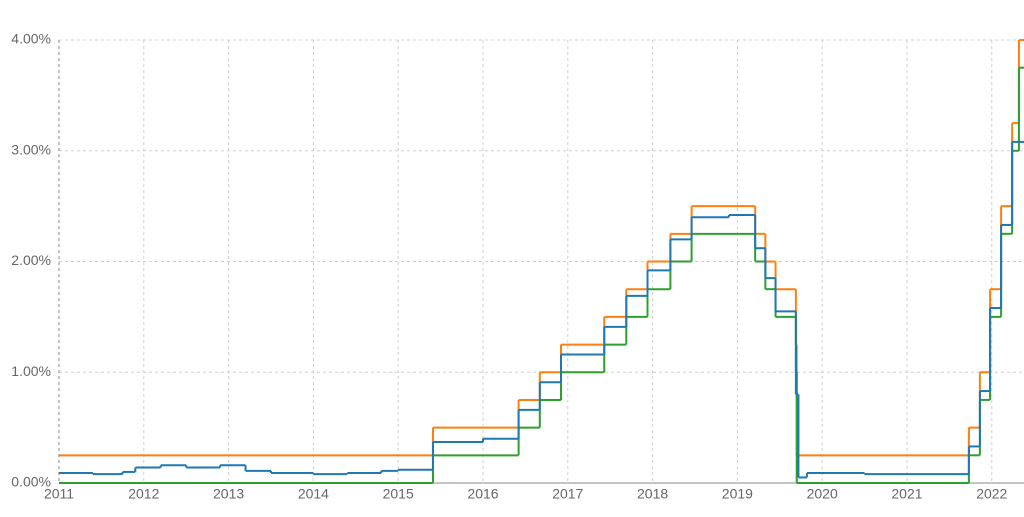 The image size is (1024, 517). What do you see at coordinates (737, 494) in the screenshot?
I see `x-tick-label: 2019` at bounding box center [737, 494].